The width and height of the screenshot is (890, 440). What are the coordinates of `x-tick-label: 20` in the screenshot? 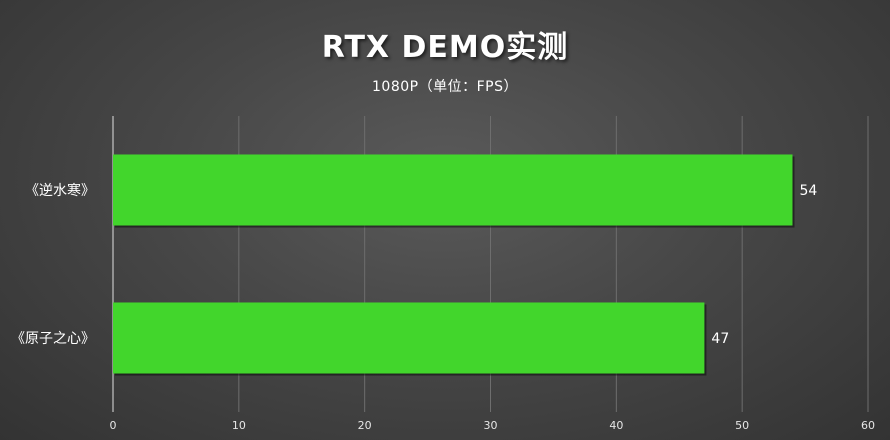 It's located at (365, 425).